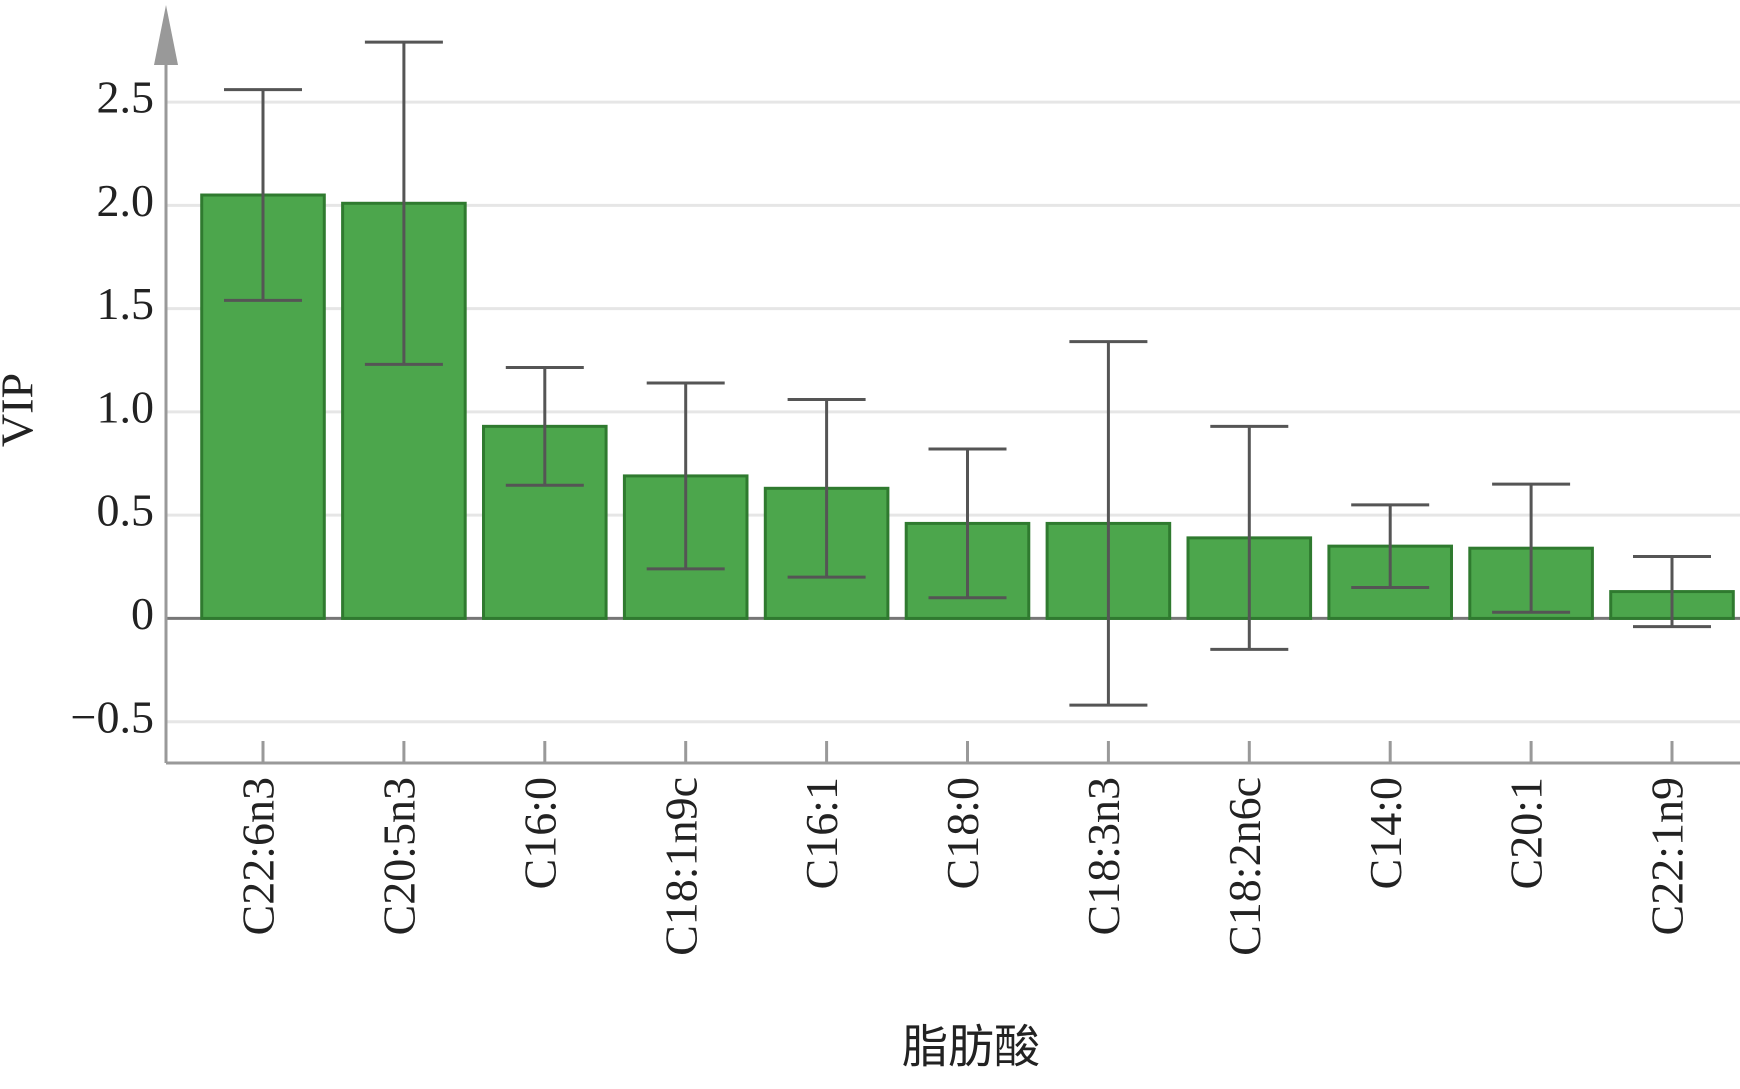  I want to click on y-tick-label: 1.0, so click(126, 406).